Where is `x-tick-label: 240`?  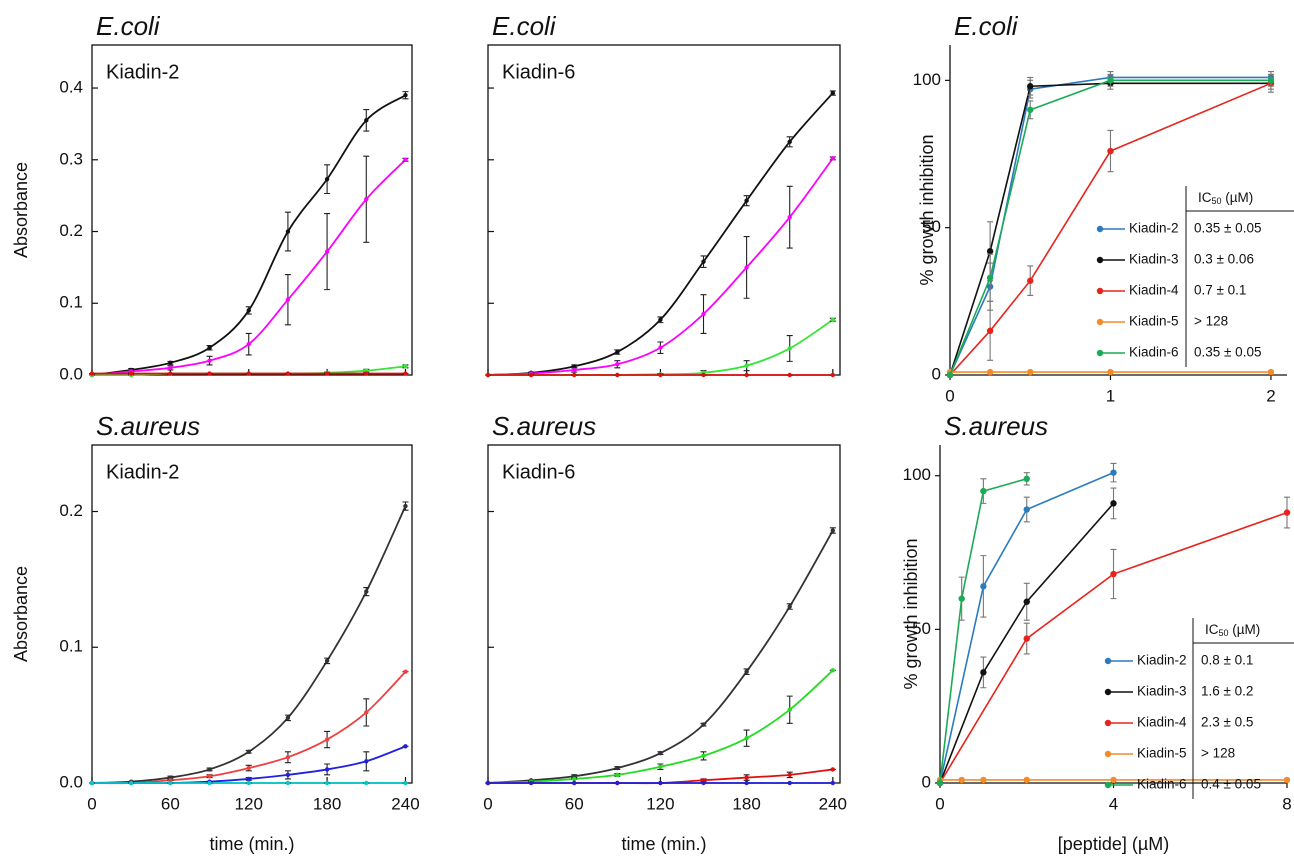
x-tick-label: 240 is located at coordinates (405, 803).